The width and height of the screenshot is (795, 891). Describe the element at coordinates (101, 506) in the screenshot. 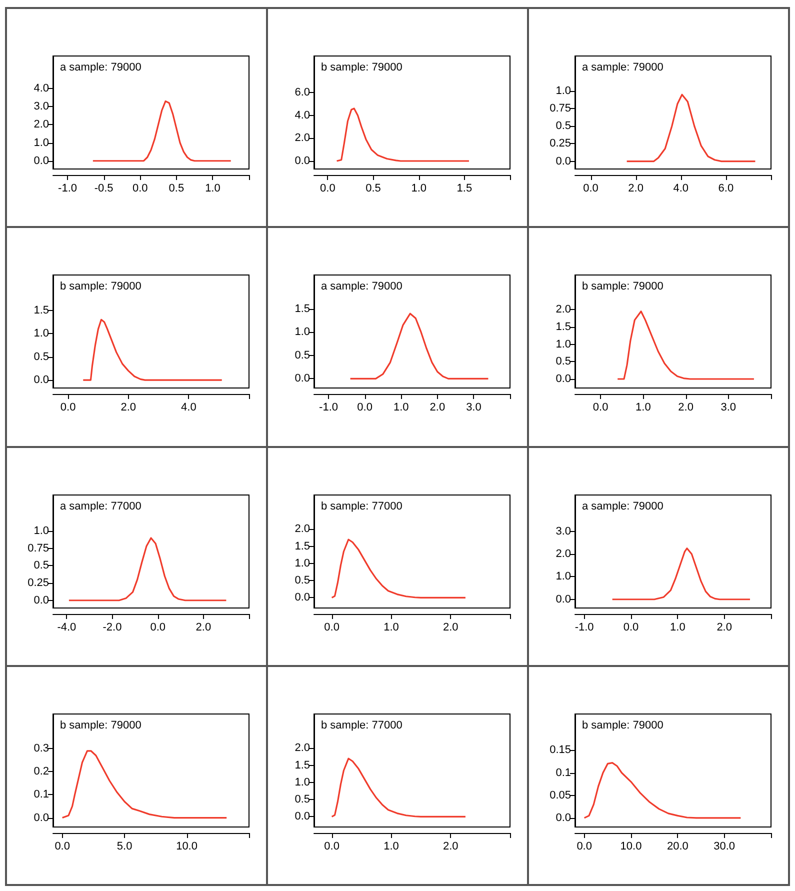

I see `text: a sample: 77000` at that location.